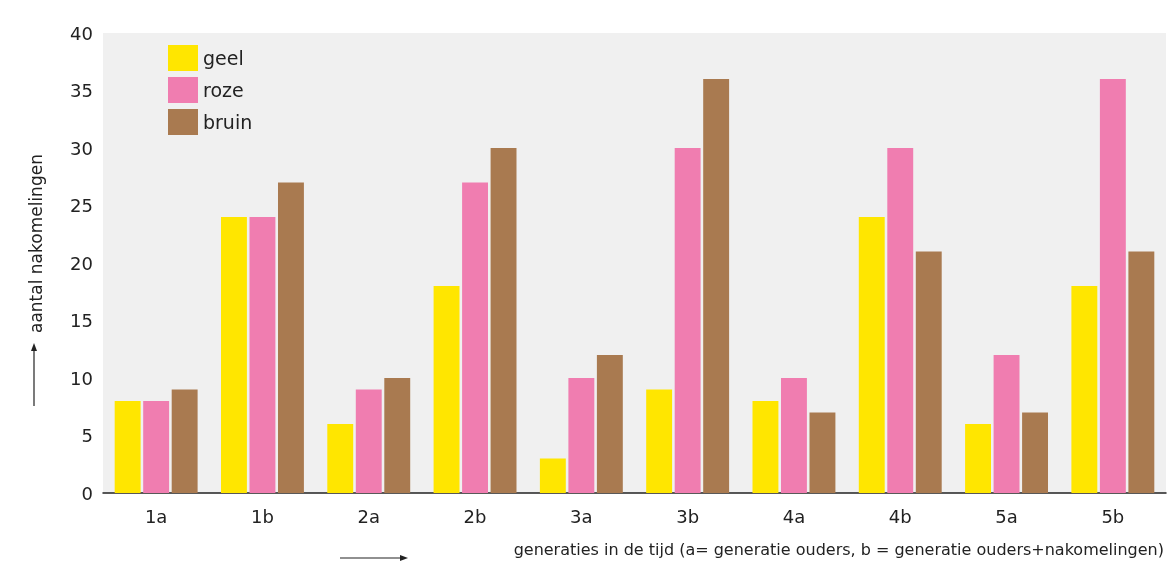 The width and height of the screenshot is (1176, 563). Describe the element at coordinates (223, 90) in the screenshot. I see `legend-label: roze` at that location.